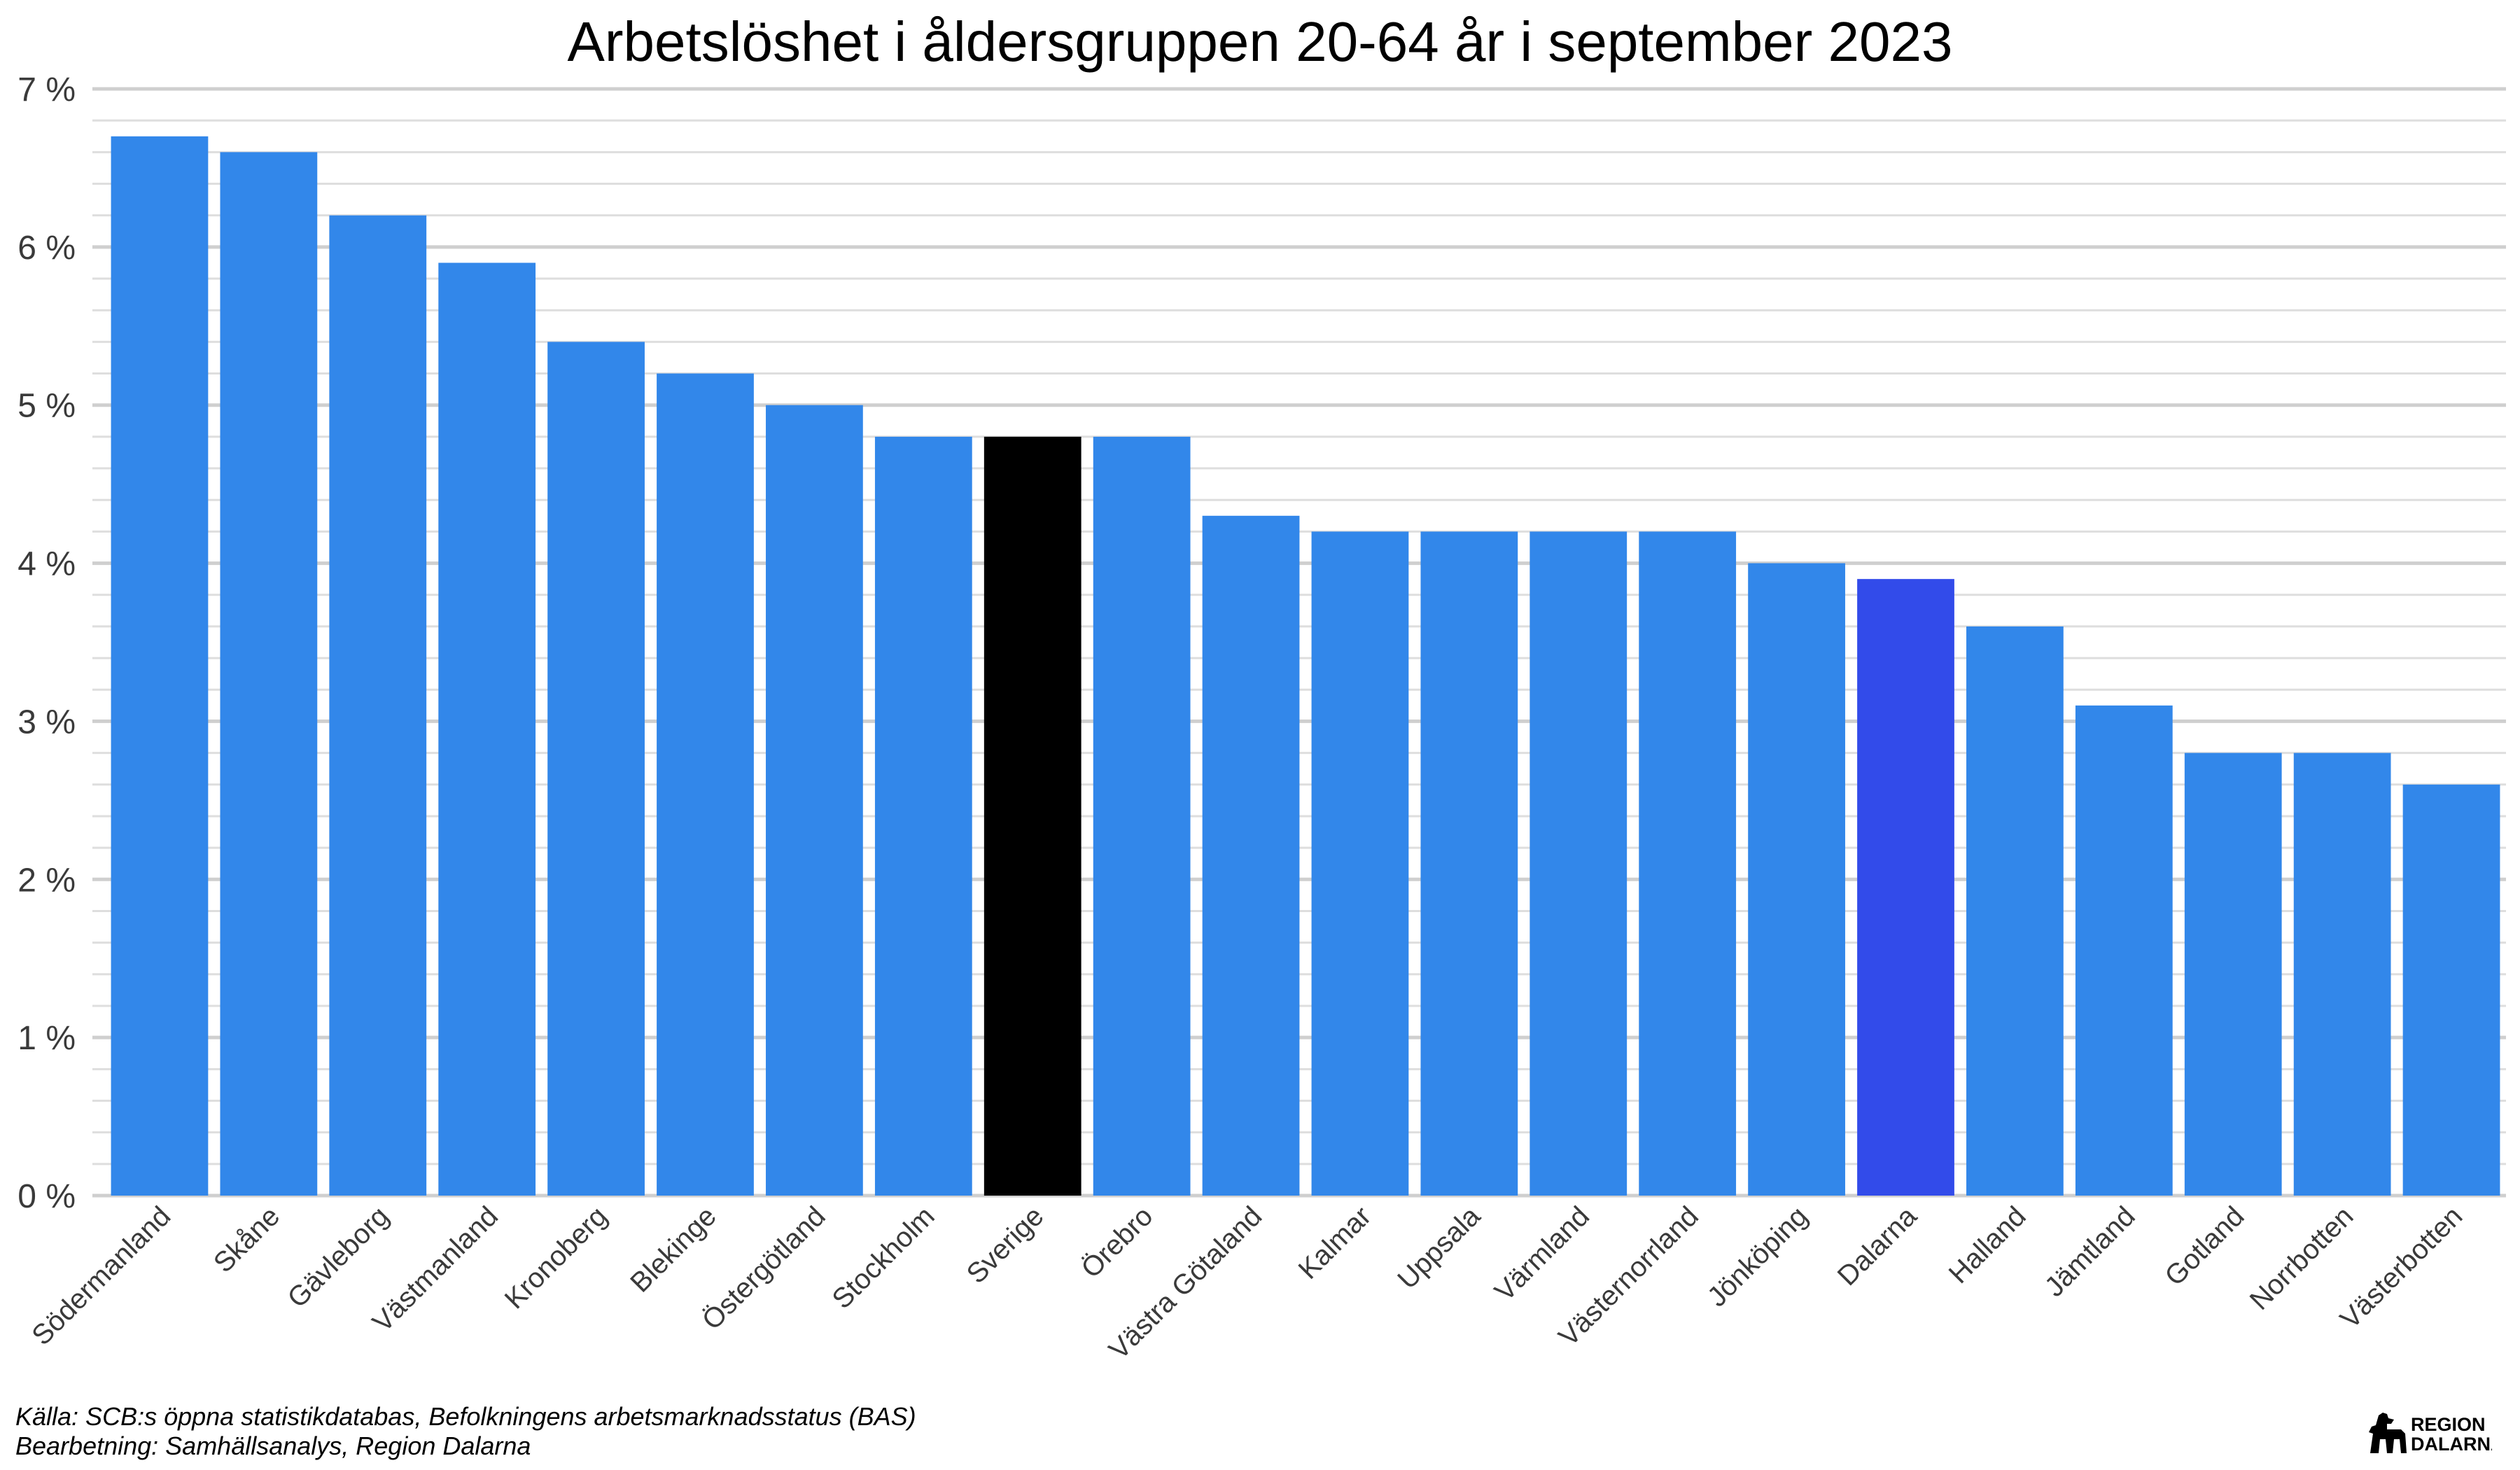  What do you see at coordinates (2388, 1433) in the screenshot?
I see `dala-horse-icon` at bounding box center [2388, 1433].